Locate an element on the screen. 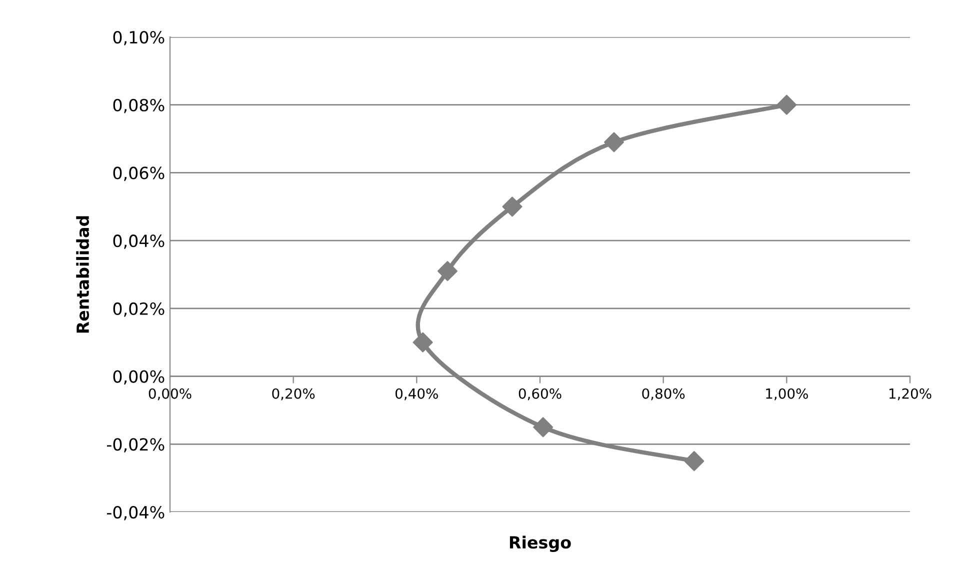 This screenshot has height=579, width=959. y-tick-label: 0,00% is located at coordinates (138, 377).